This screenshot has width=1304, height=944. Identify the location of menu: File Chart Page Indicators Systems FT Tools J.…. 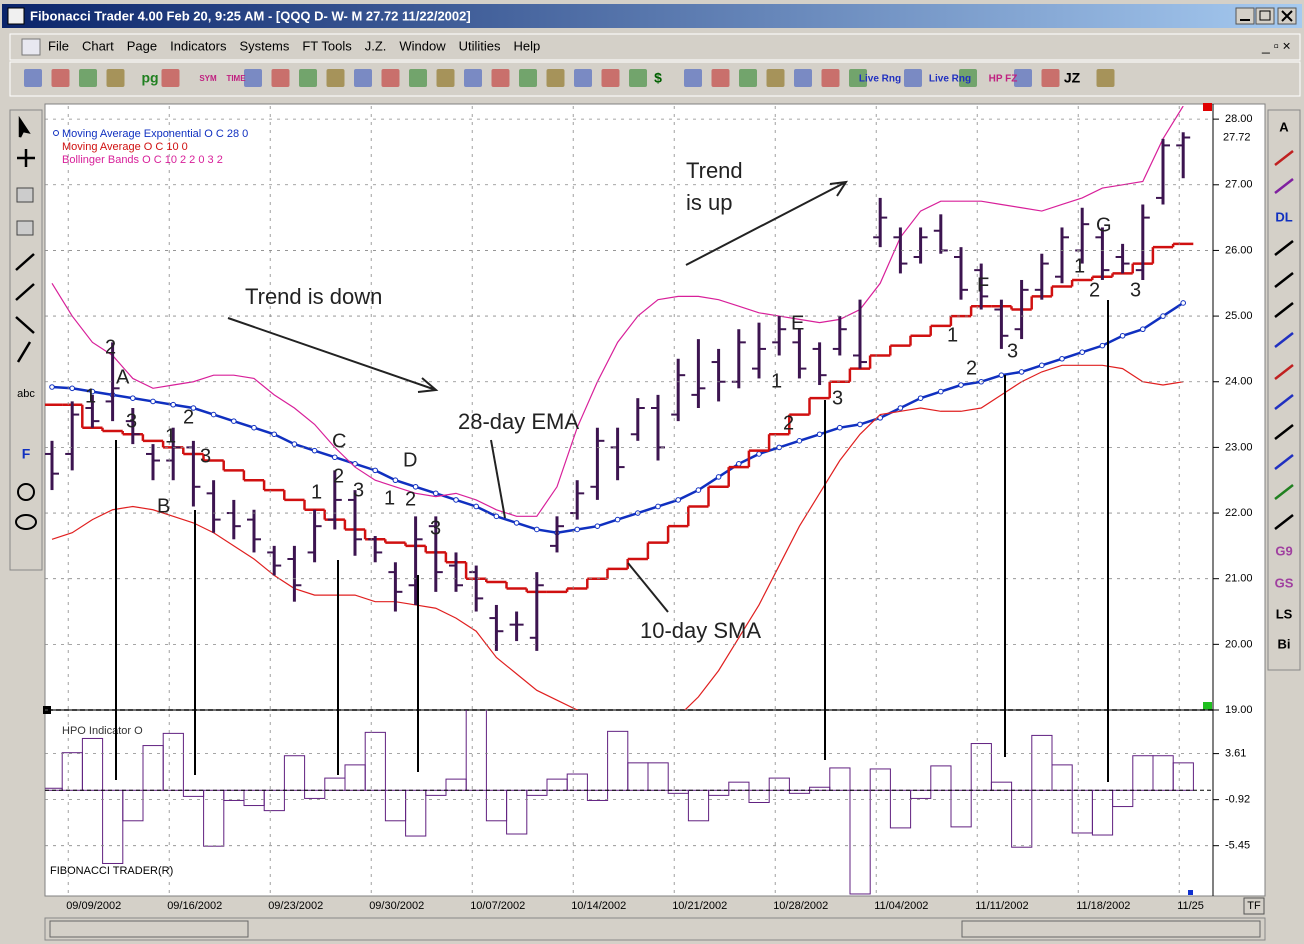
(294, 45).